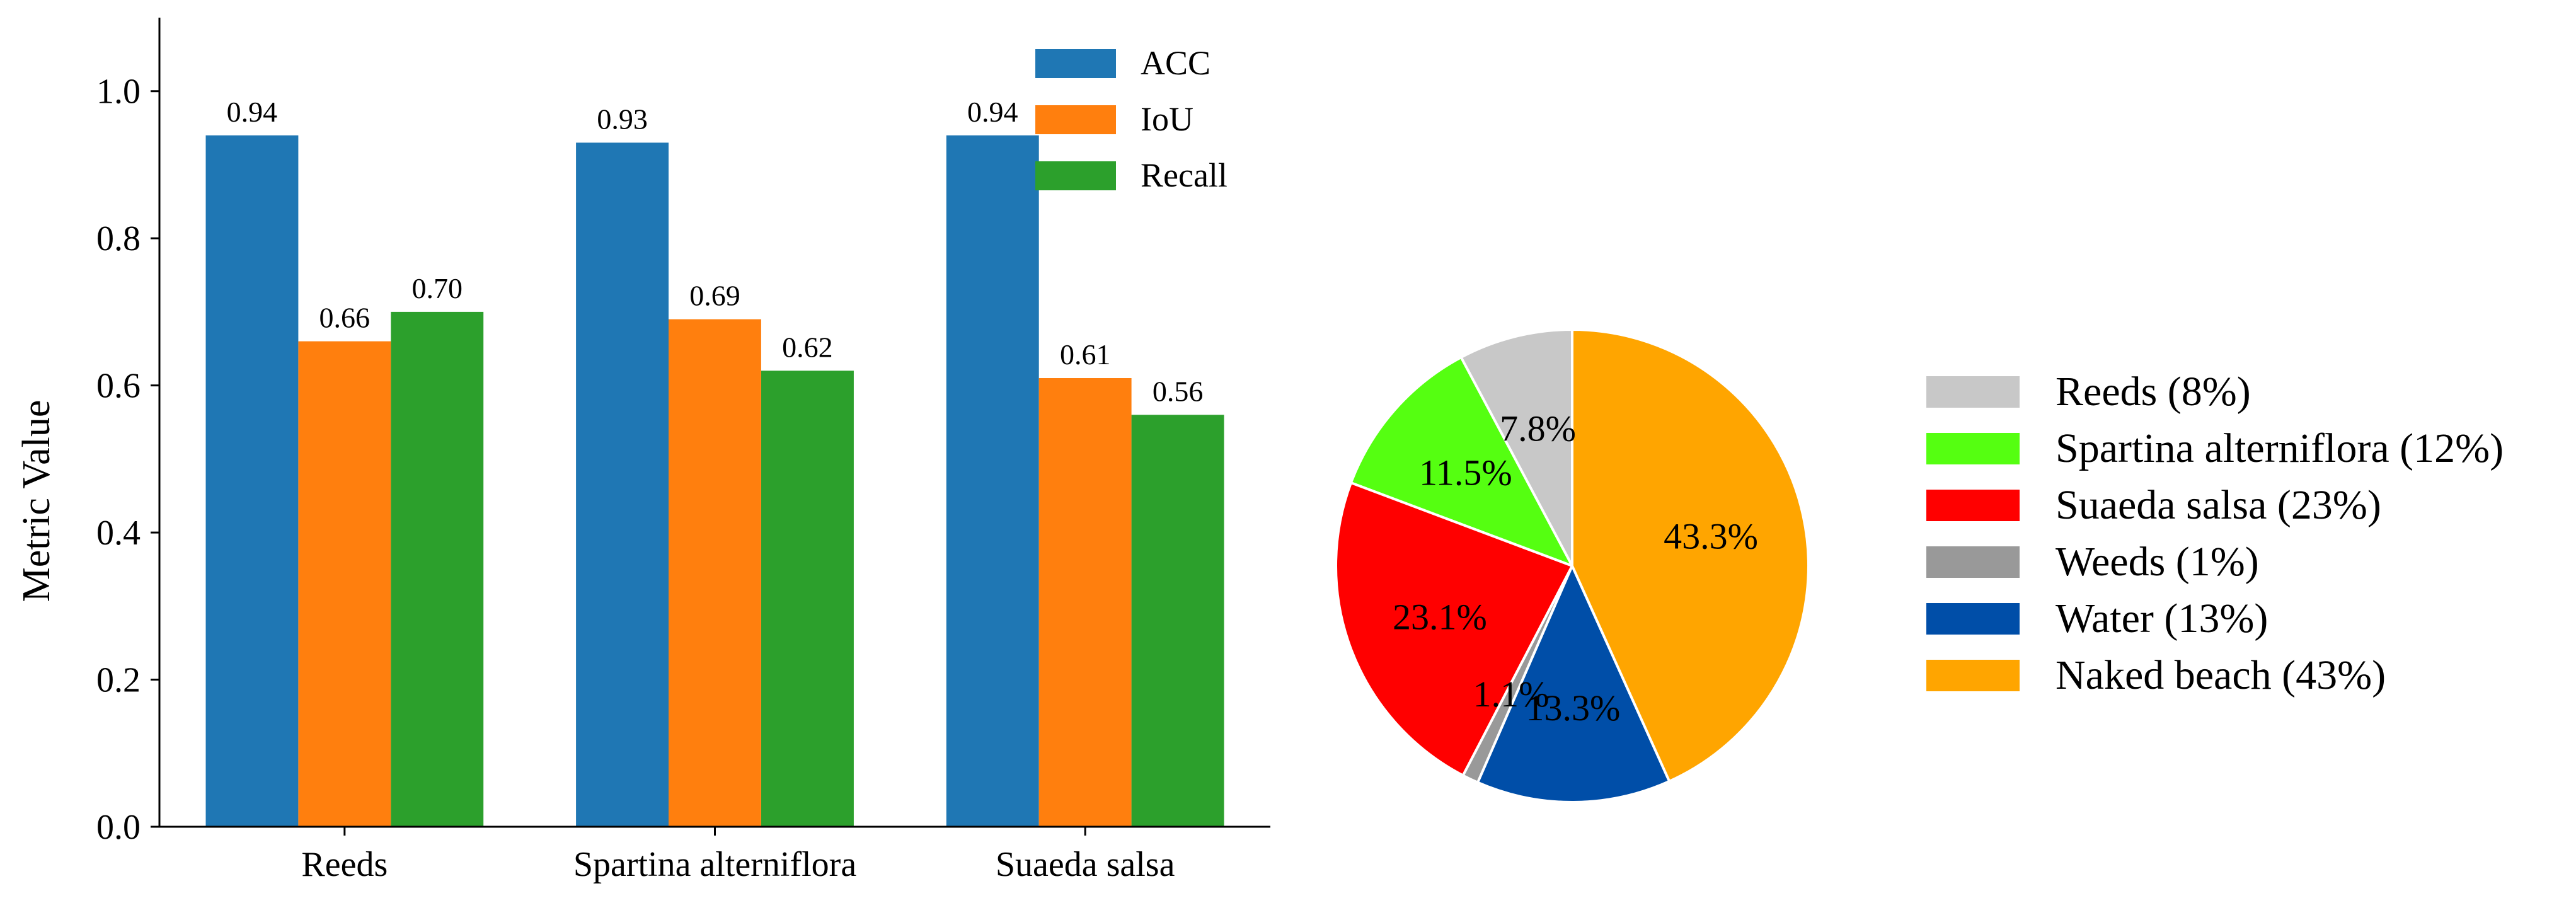 The width and height of the screenshot is (2576, 903). What do you see at coordinates (1167, 119) in the screenshot?
I see `legend-label-iou: IoU` at bounding box center [1167, 119].